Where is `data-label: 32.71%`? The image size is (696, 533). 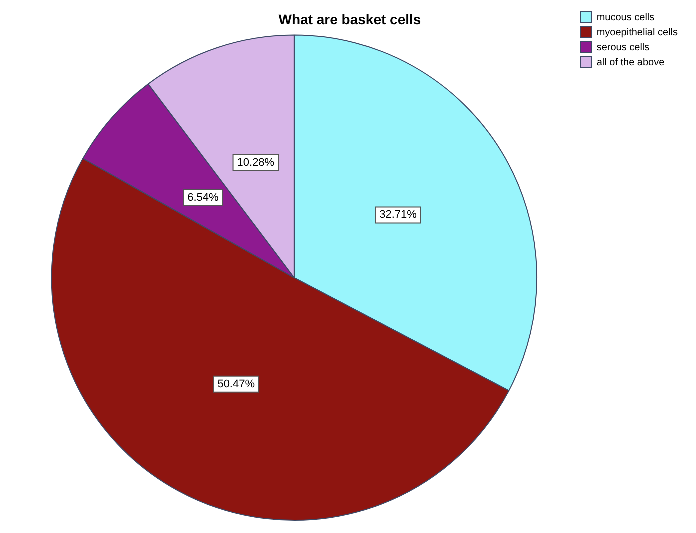 data-label: 32.71% is located at coordinates (399, 215).